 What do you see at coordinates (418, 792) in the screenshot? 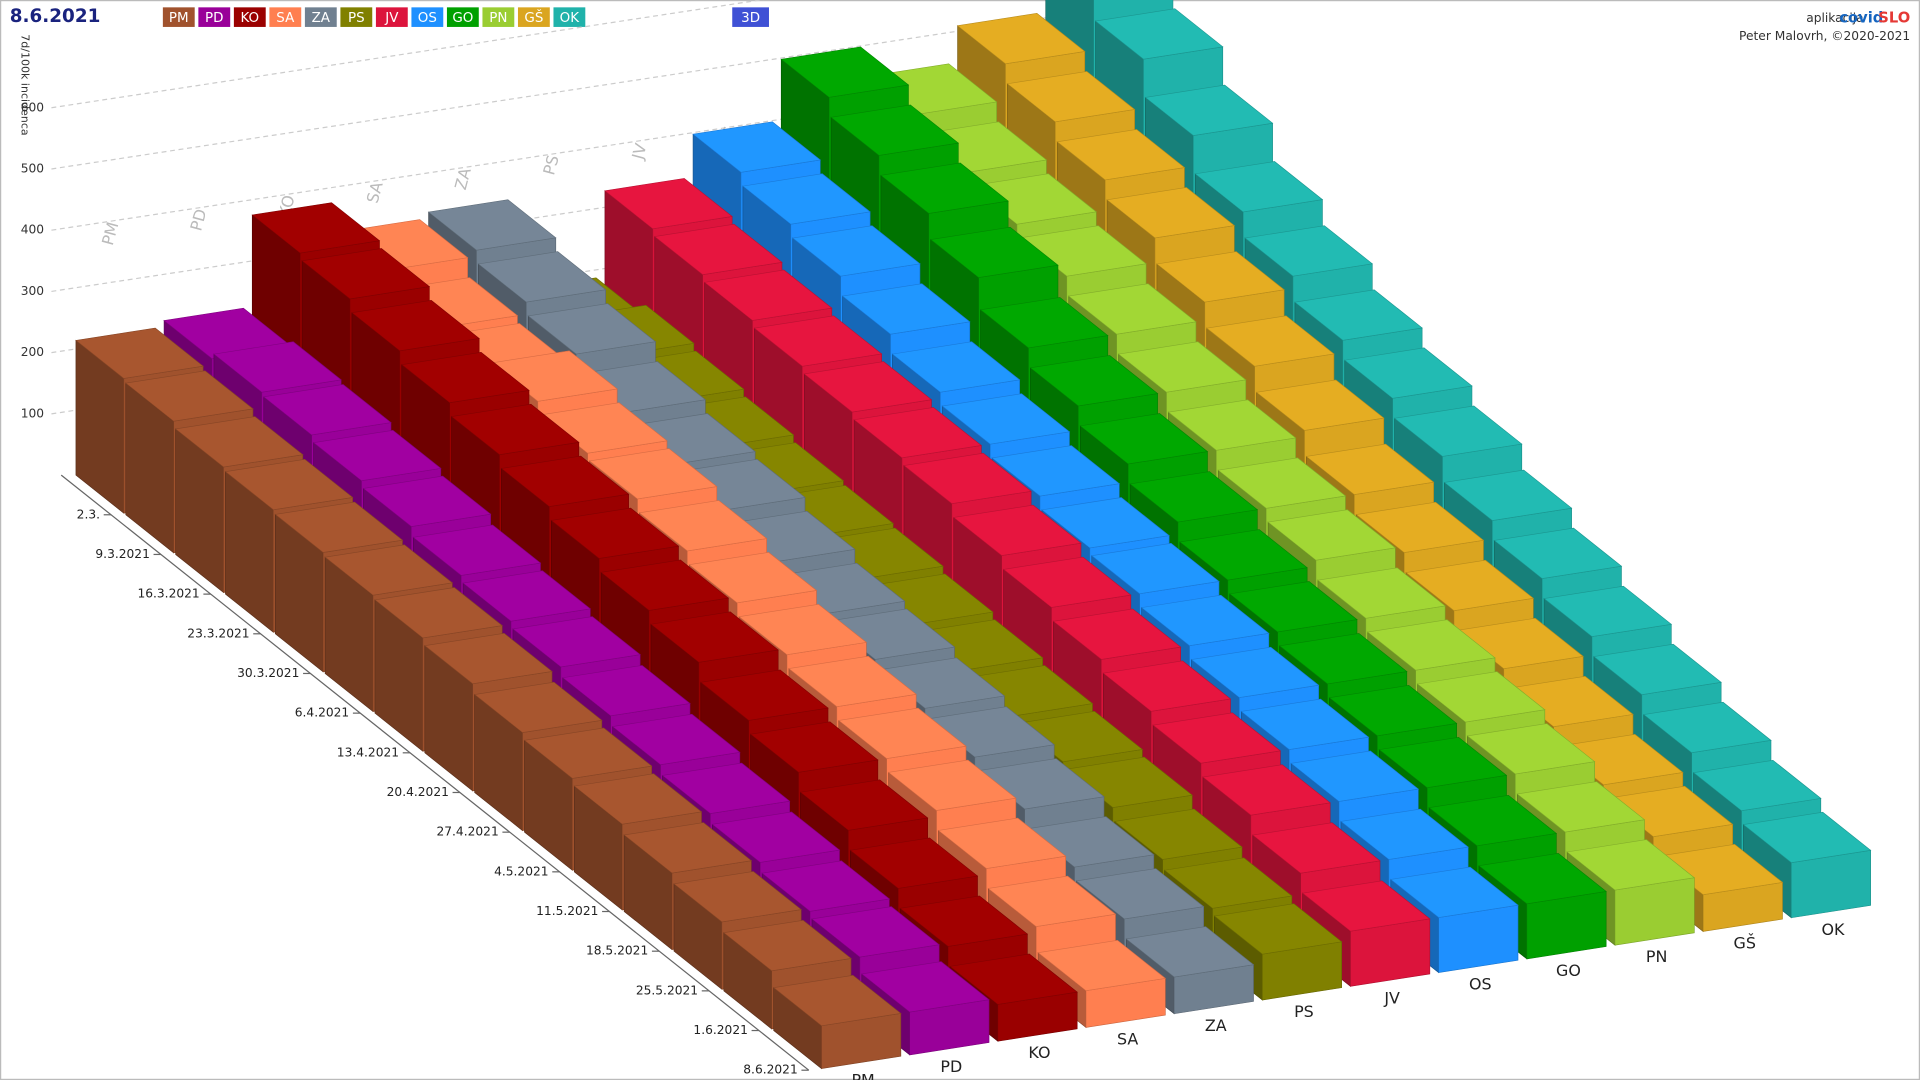
I see `x-tick-label: 20.4.2021` at bounding box center [418, 792].